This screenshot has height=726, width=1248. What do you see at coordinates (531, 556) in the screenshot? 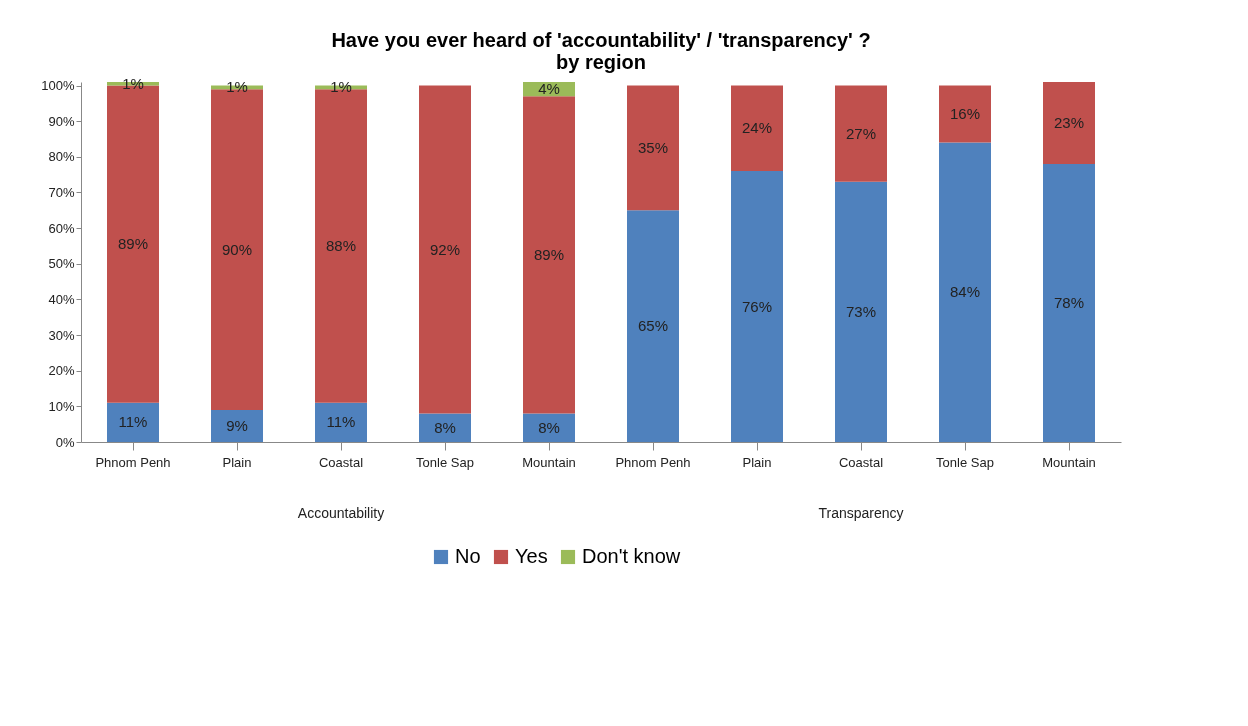
I see `legend-label: Yes` at bounding box center [531, 556].